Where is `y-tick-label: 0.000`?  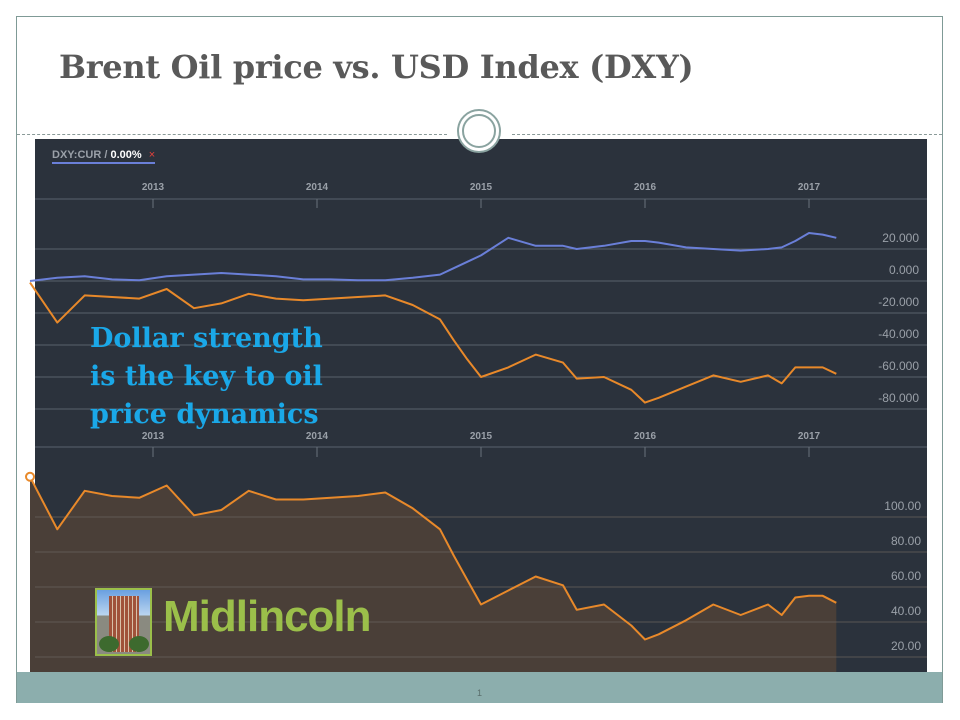
y-tick-label: 0.000 is located at coordinates (904, 270).